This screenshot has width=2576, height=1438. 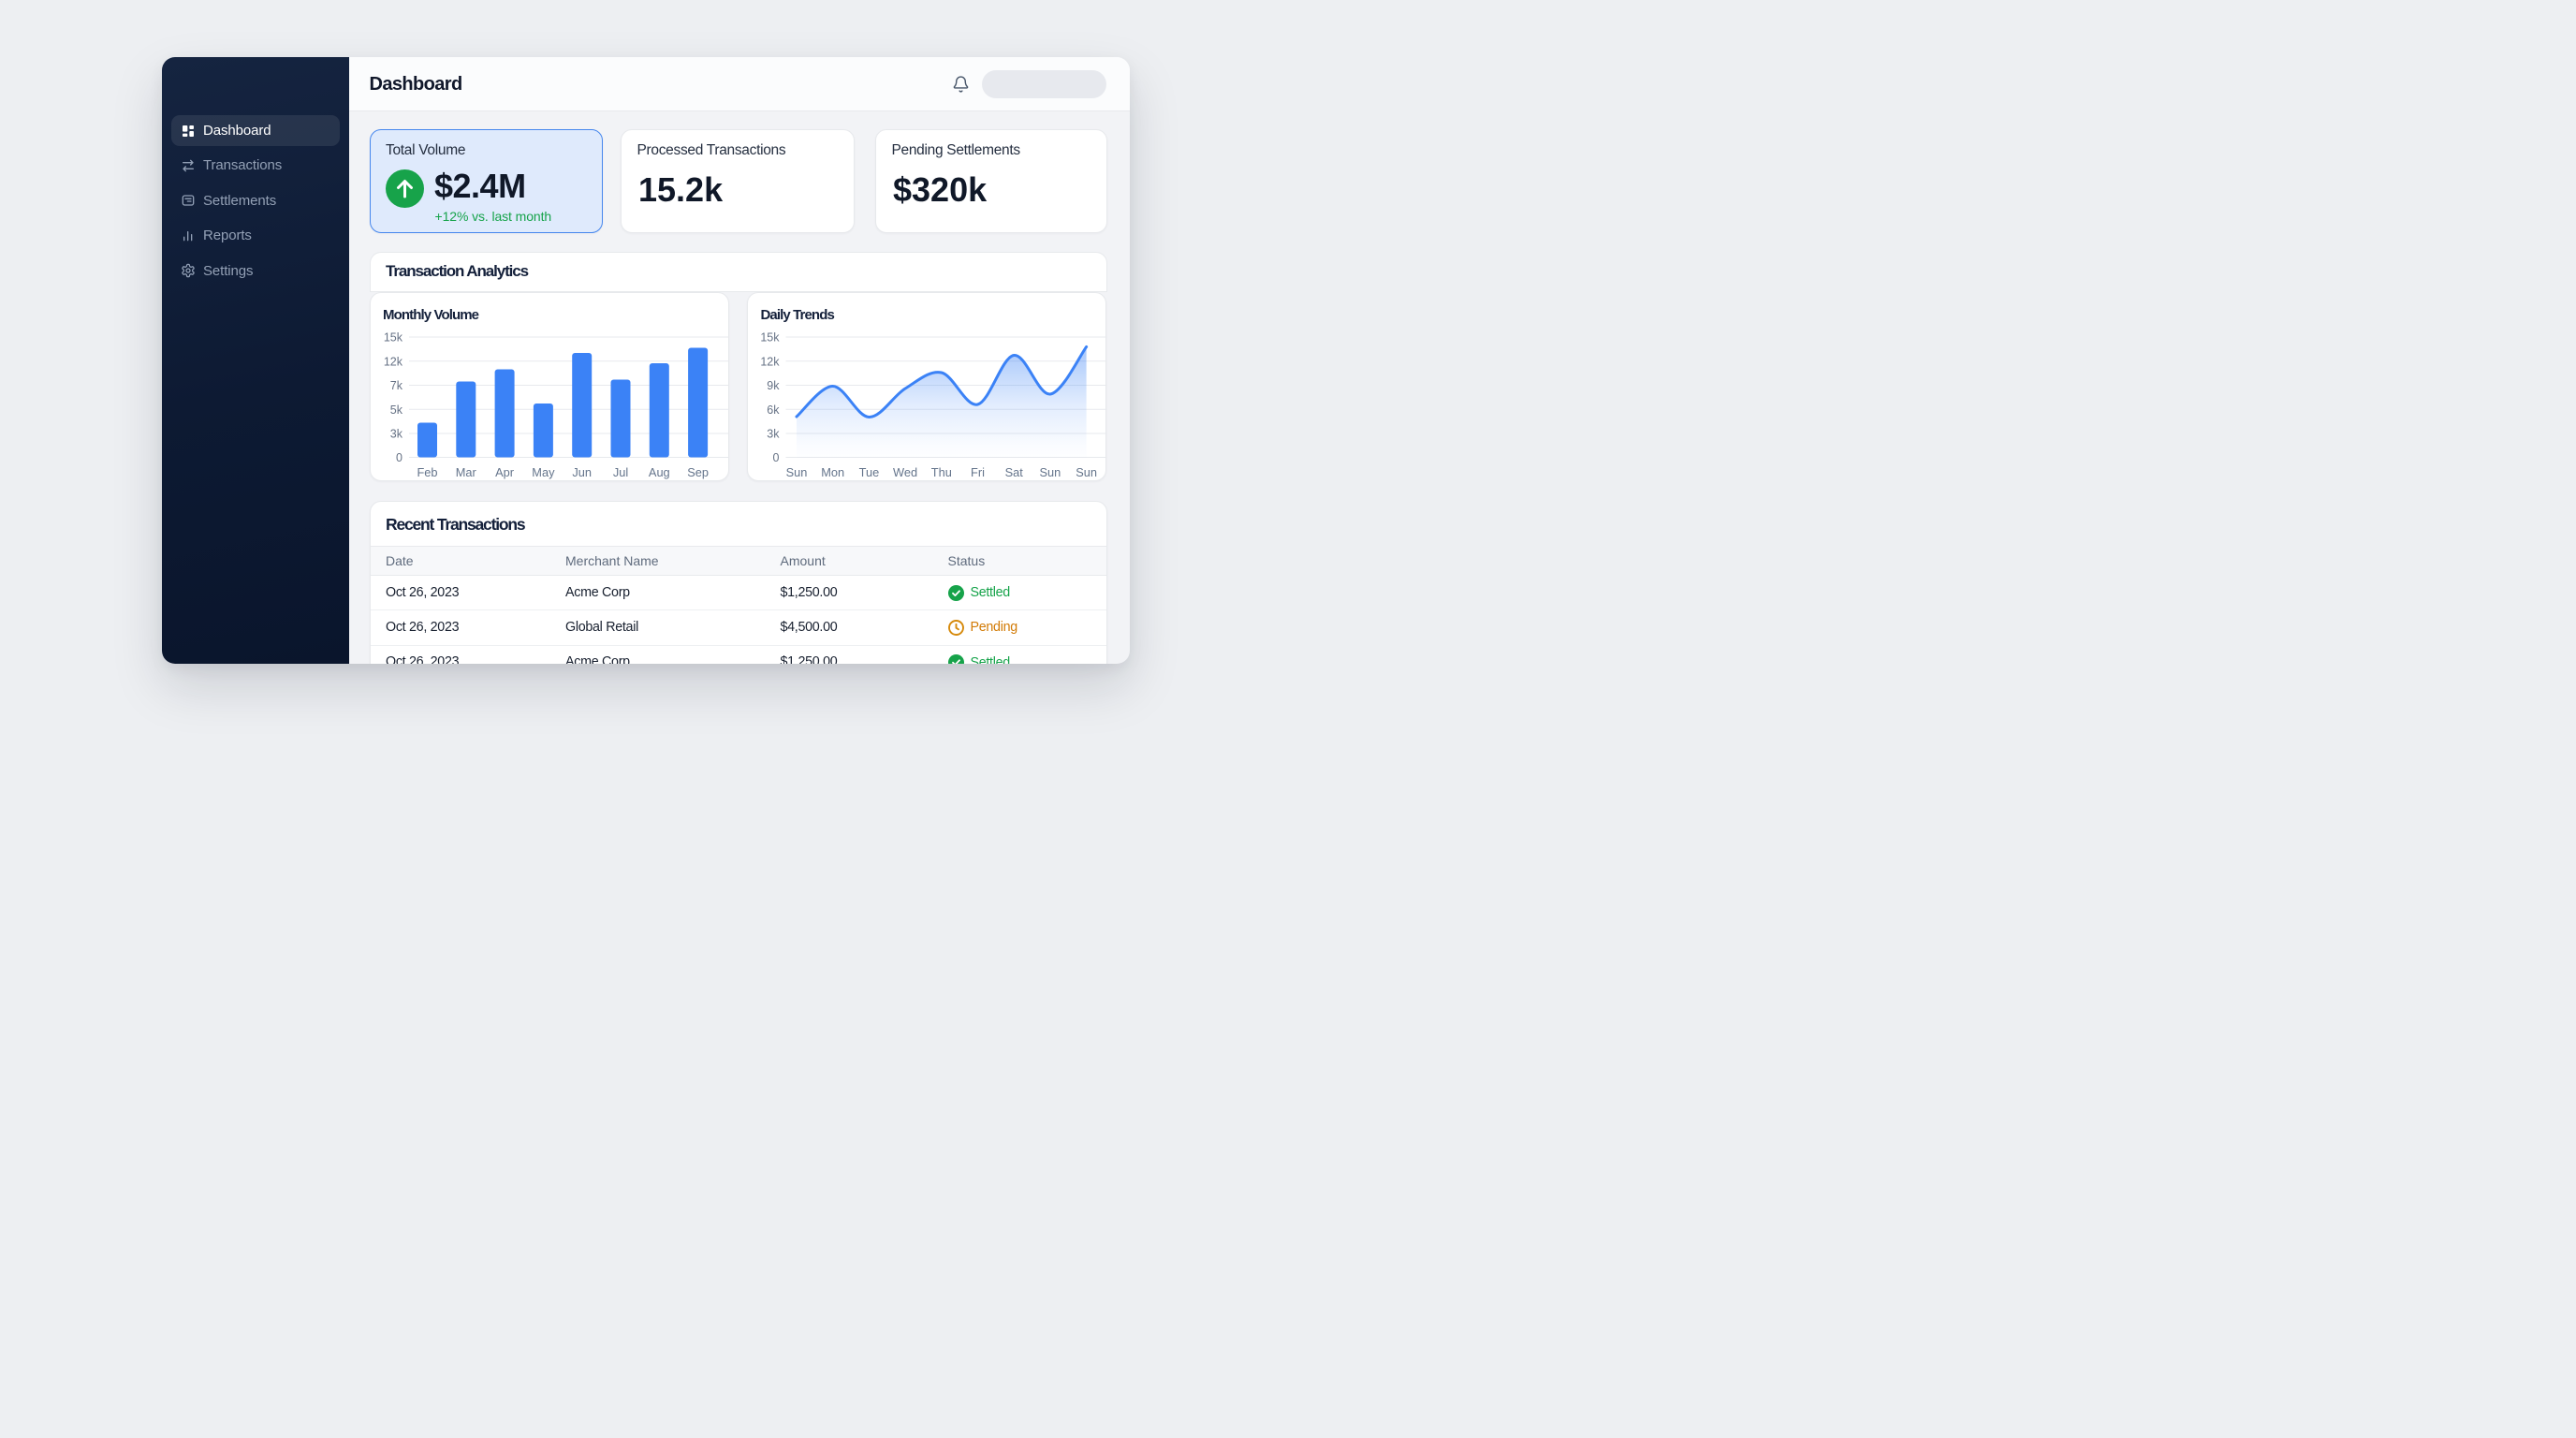 What do you see at coordinates (773, 385) in the screenshot?
I see `svg-text: 9k` at bounding box center [773, 385].